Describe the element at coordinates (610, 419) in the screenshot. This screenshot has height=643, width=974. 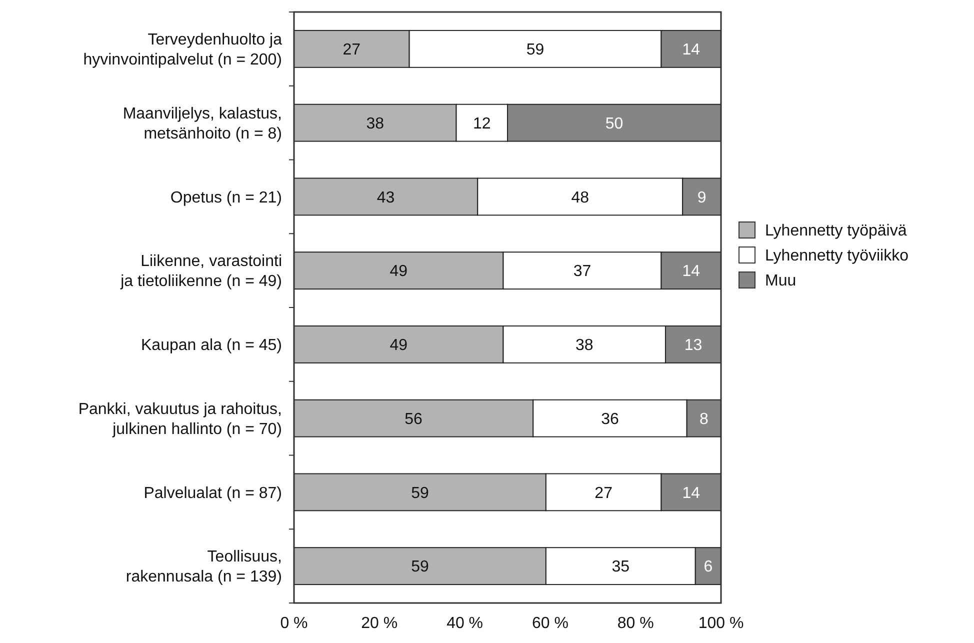
I see `data-label: 36` at that location.